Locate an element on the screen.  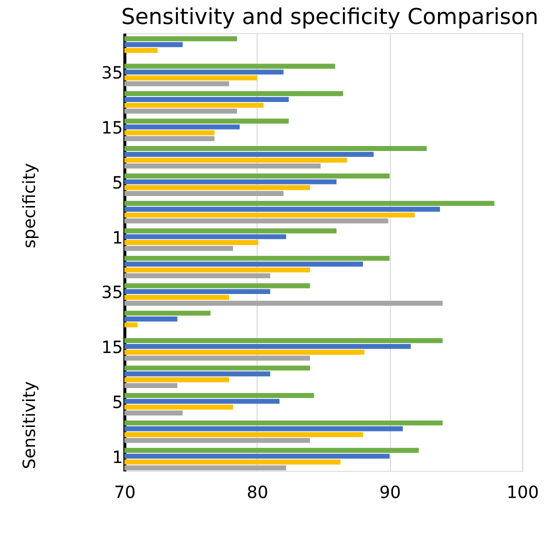
x-tick-label: 100 is located at coordinates (522, 492).